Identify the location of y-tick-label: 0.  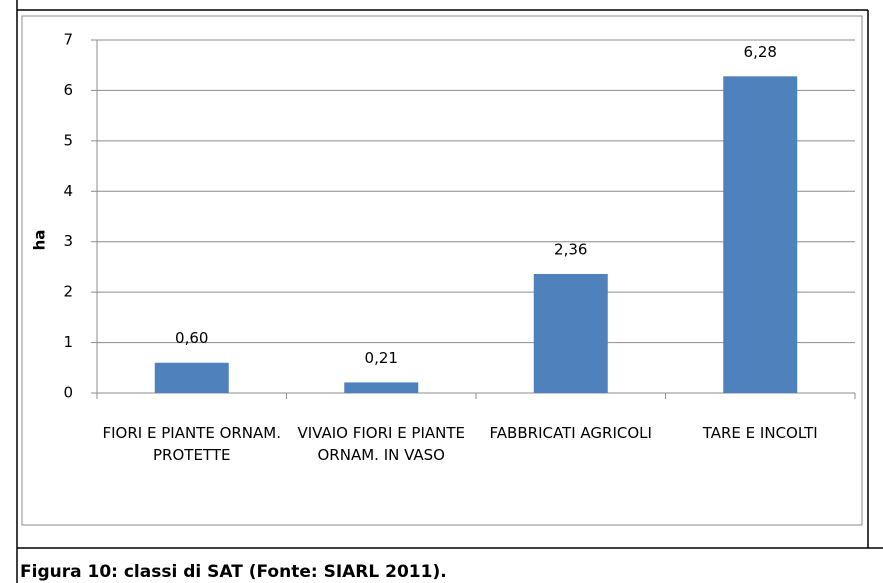
(68, 393).